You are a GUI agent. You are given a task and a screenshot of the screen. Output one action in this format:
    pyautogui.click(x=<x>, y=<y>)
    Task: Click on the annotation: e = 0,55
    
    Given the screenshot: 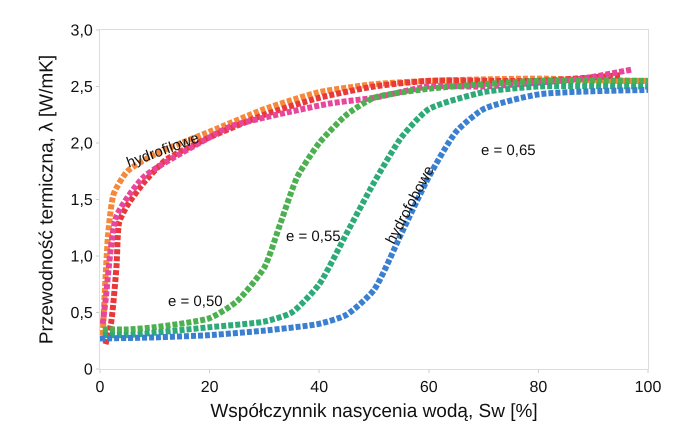 What is the action you would take?
    pyautogui.click(x=313, y=236)
    